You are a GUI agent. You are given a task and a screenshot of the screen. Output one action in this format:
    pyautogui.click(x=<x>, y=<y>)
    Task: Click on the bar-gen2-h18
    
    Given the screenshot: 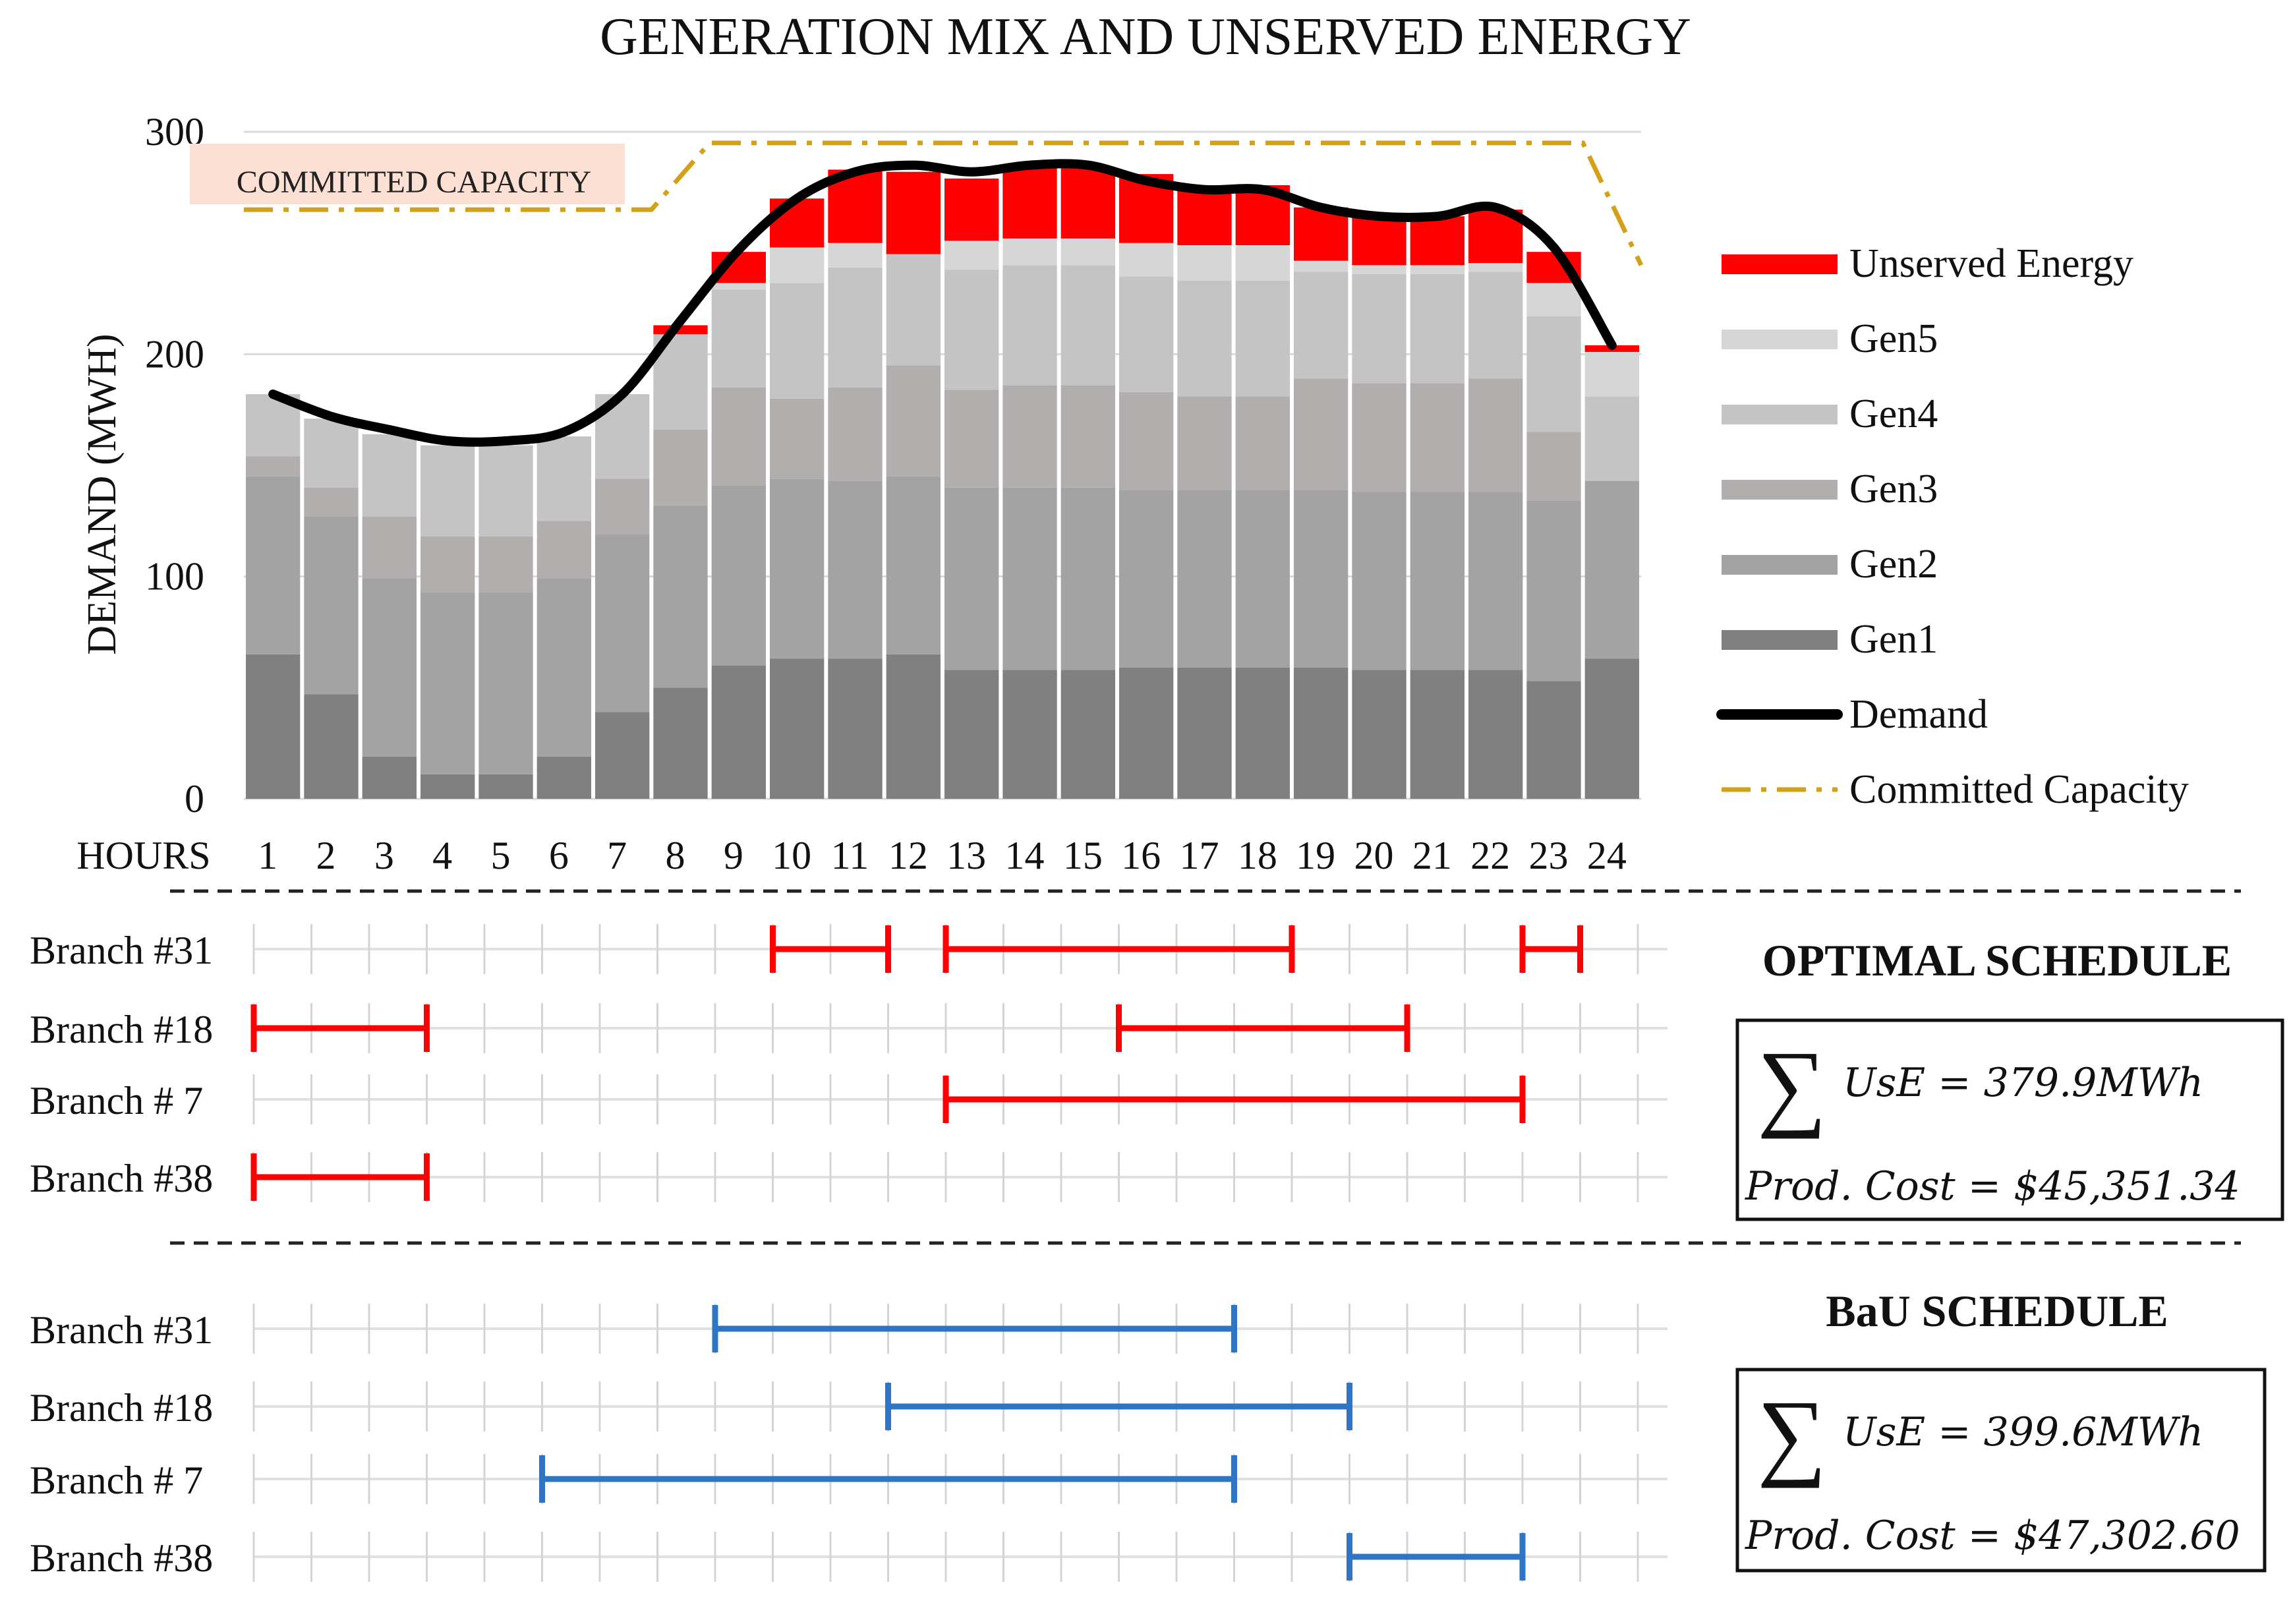 What is the action you would take?
    pyautogui.click(x=1262, y=579)
    